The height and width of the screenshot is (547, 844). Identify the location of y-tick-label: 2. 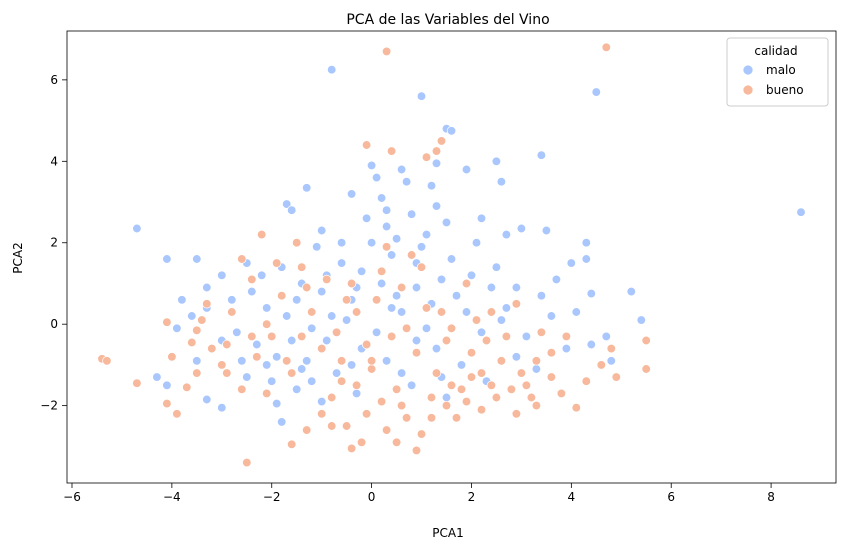
(54, 243).